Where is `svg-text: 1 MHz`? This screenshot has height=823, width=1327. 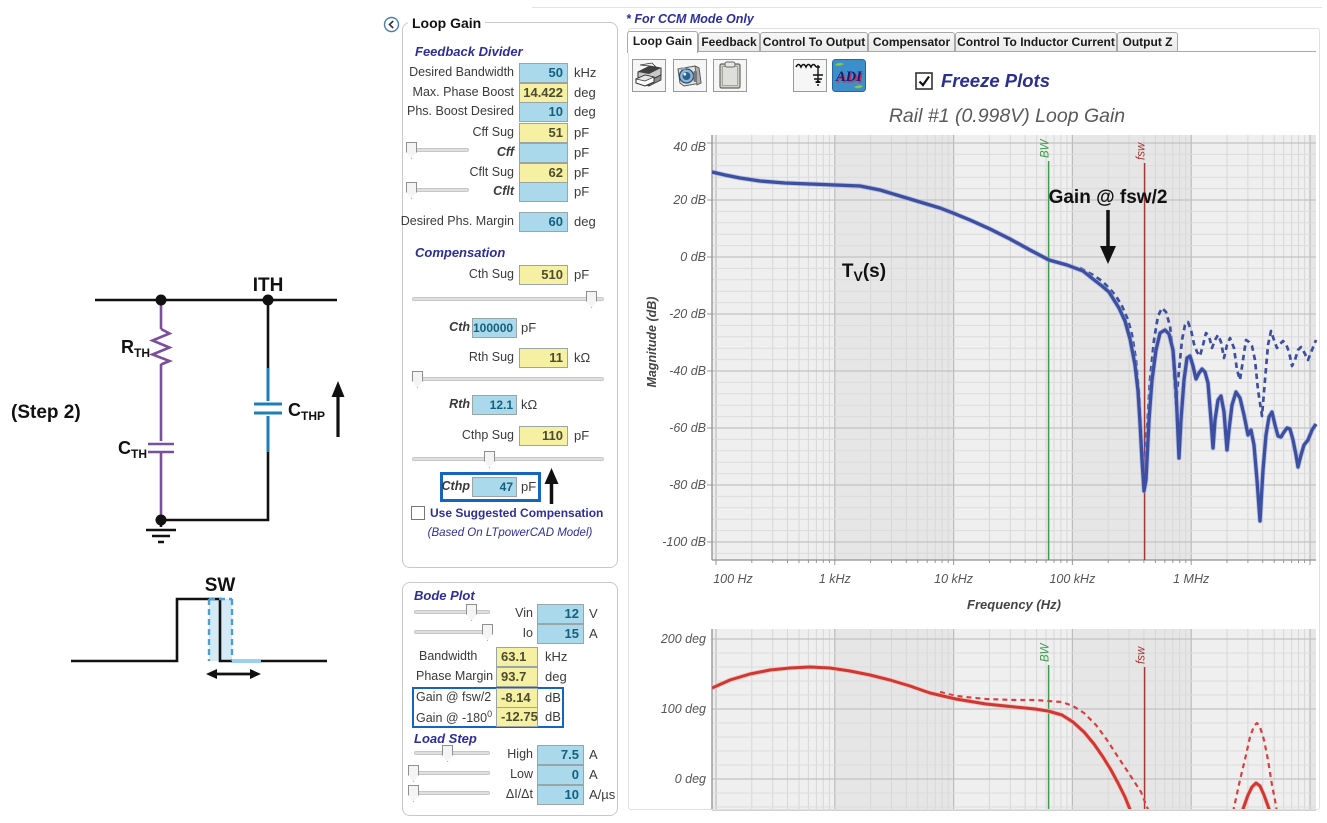
svg-text: 1 MHz is located at coordinates (1191, 579).